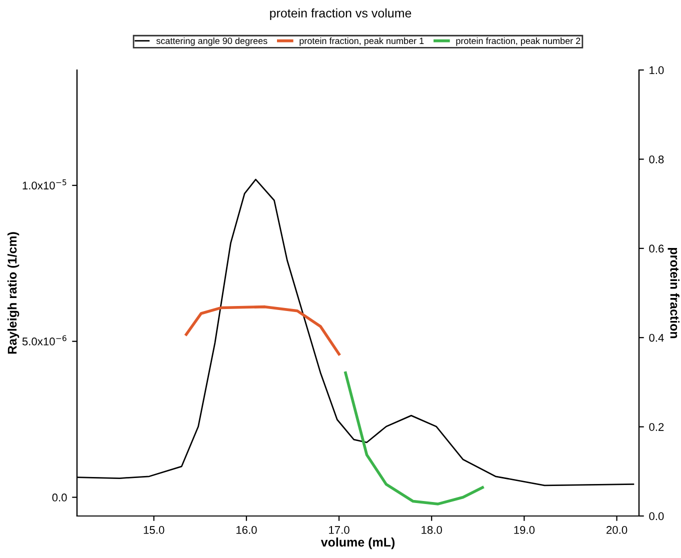 The height and width of the screenshot is (558, 681). I want to click on legend-label: scattering angle 90 degrees, so click(212, 41).